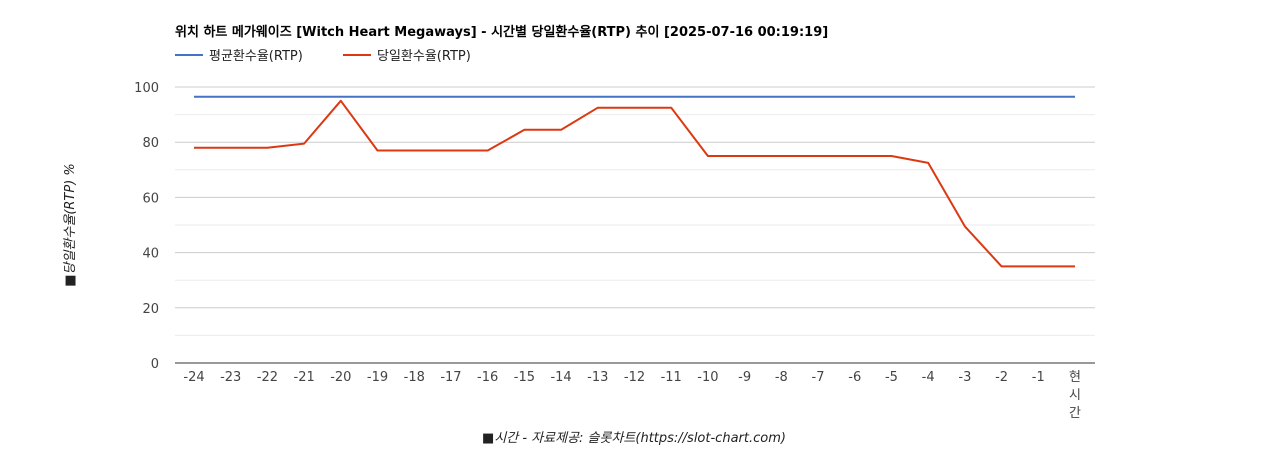  Describe the element at coordinates (304, 377) in the screenshot. I see `x-tick-label: -21` at that location.